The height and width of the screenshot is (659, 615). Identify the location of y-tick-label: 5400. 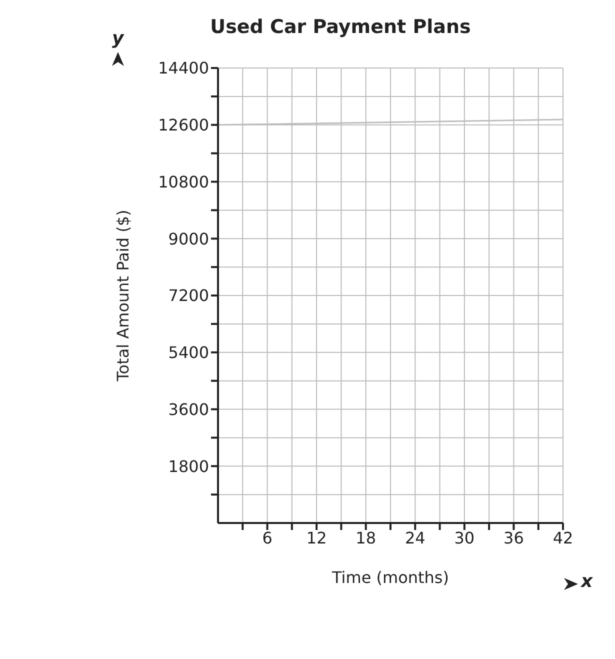
(188, 352).